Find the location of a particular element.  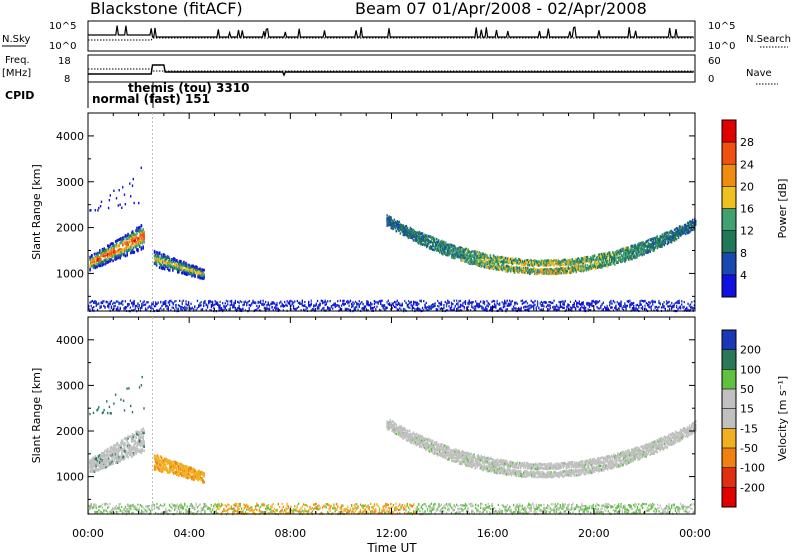

nsky-strip-frame is located at coordinates (391, 36).